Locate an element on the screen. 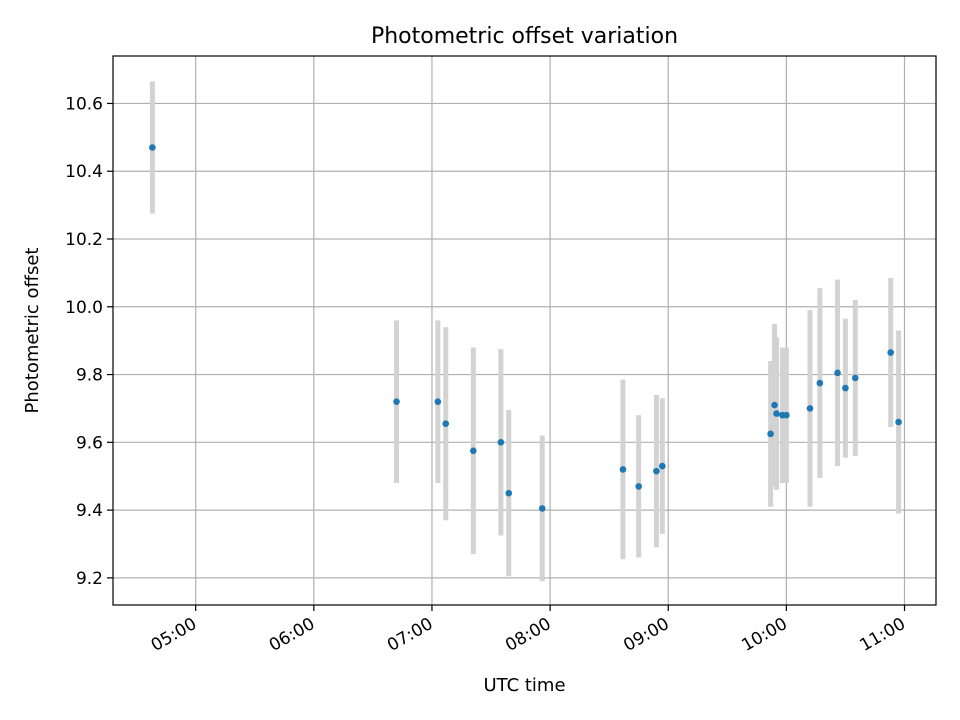 The height and width of the screenshot is (720, 960). y-tick-label: 9.6 is located at coordinates (89, 443).